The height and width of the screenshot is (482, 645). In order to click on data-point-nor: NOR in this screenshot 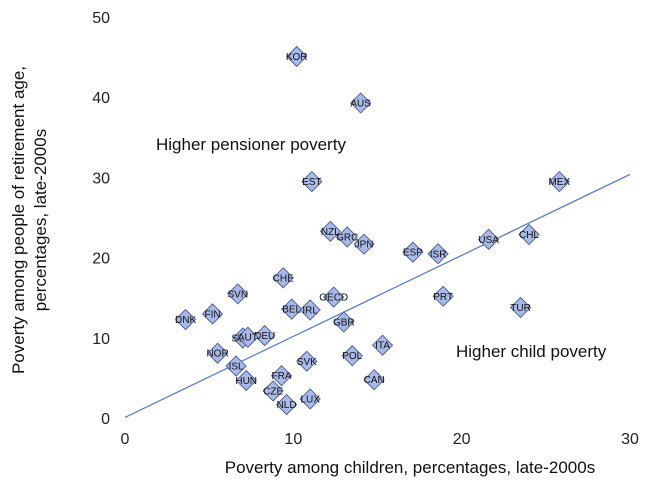, I will do `click(217, 353)`.